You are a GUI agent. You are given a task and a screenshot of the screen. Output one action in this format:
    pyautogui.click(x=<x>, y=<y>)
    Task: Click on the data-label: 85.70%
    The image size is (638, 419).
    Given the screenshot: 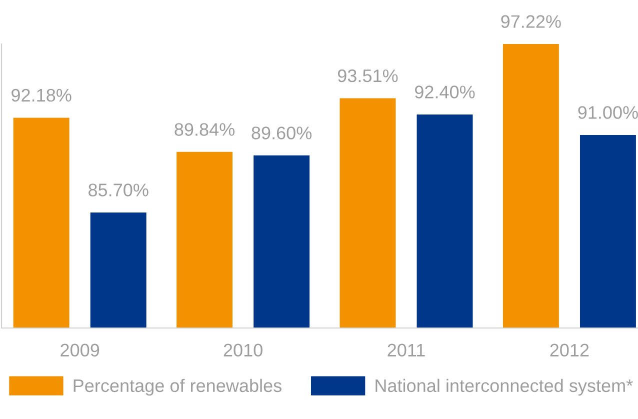 What is the action you would take?
    pyautogui.click(x=118, y=190)
    